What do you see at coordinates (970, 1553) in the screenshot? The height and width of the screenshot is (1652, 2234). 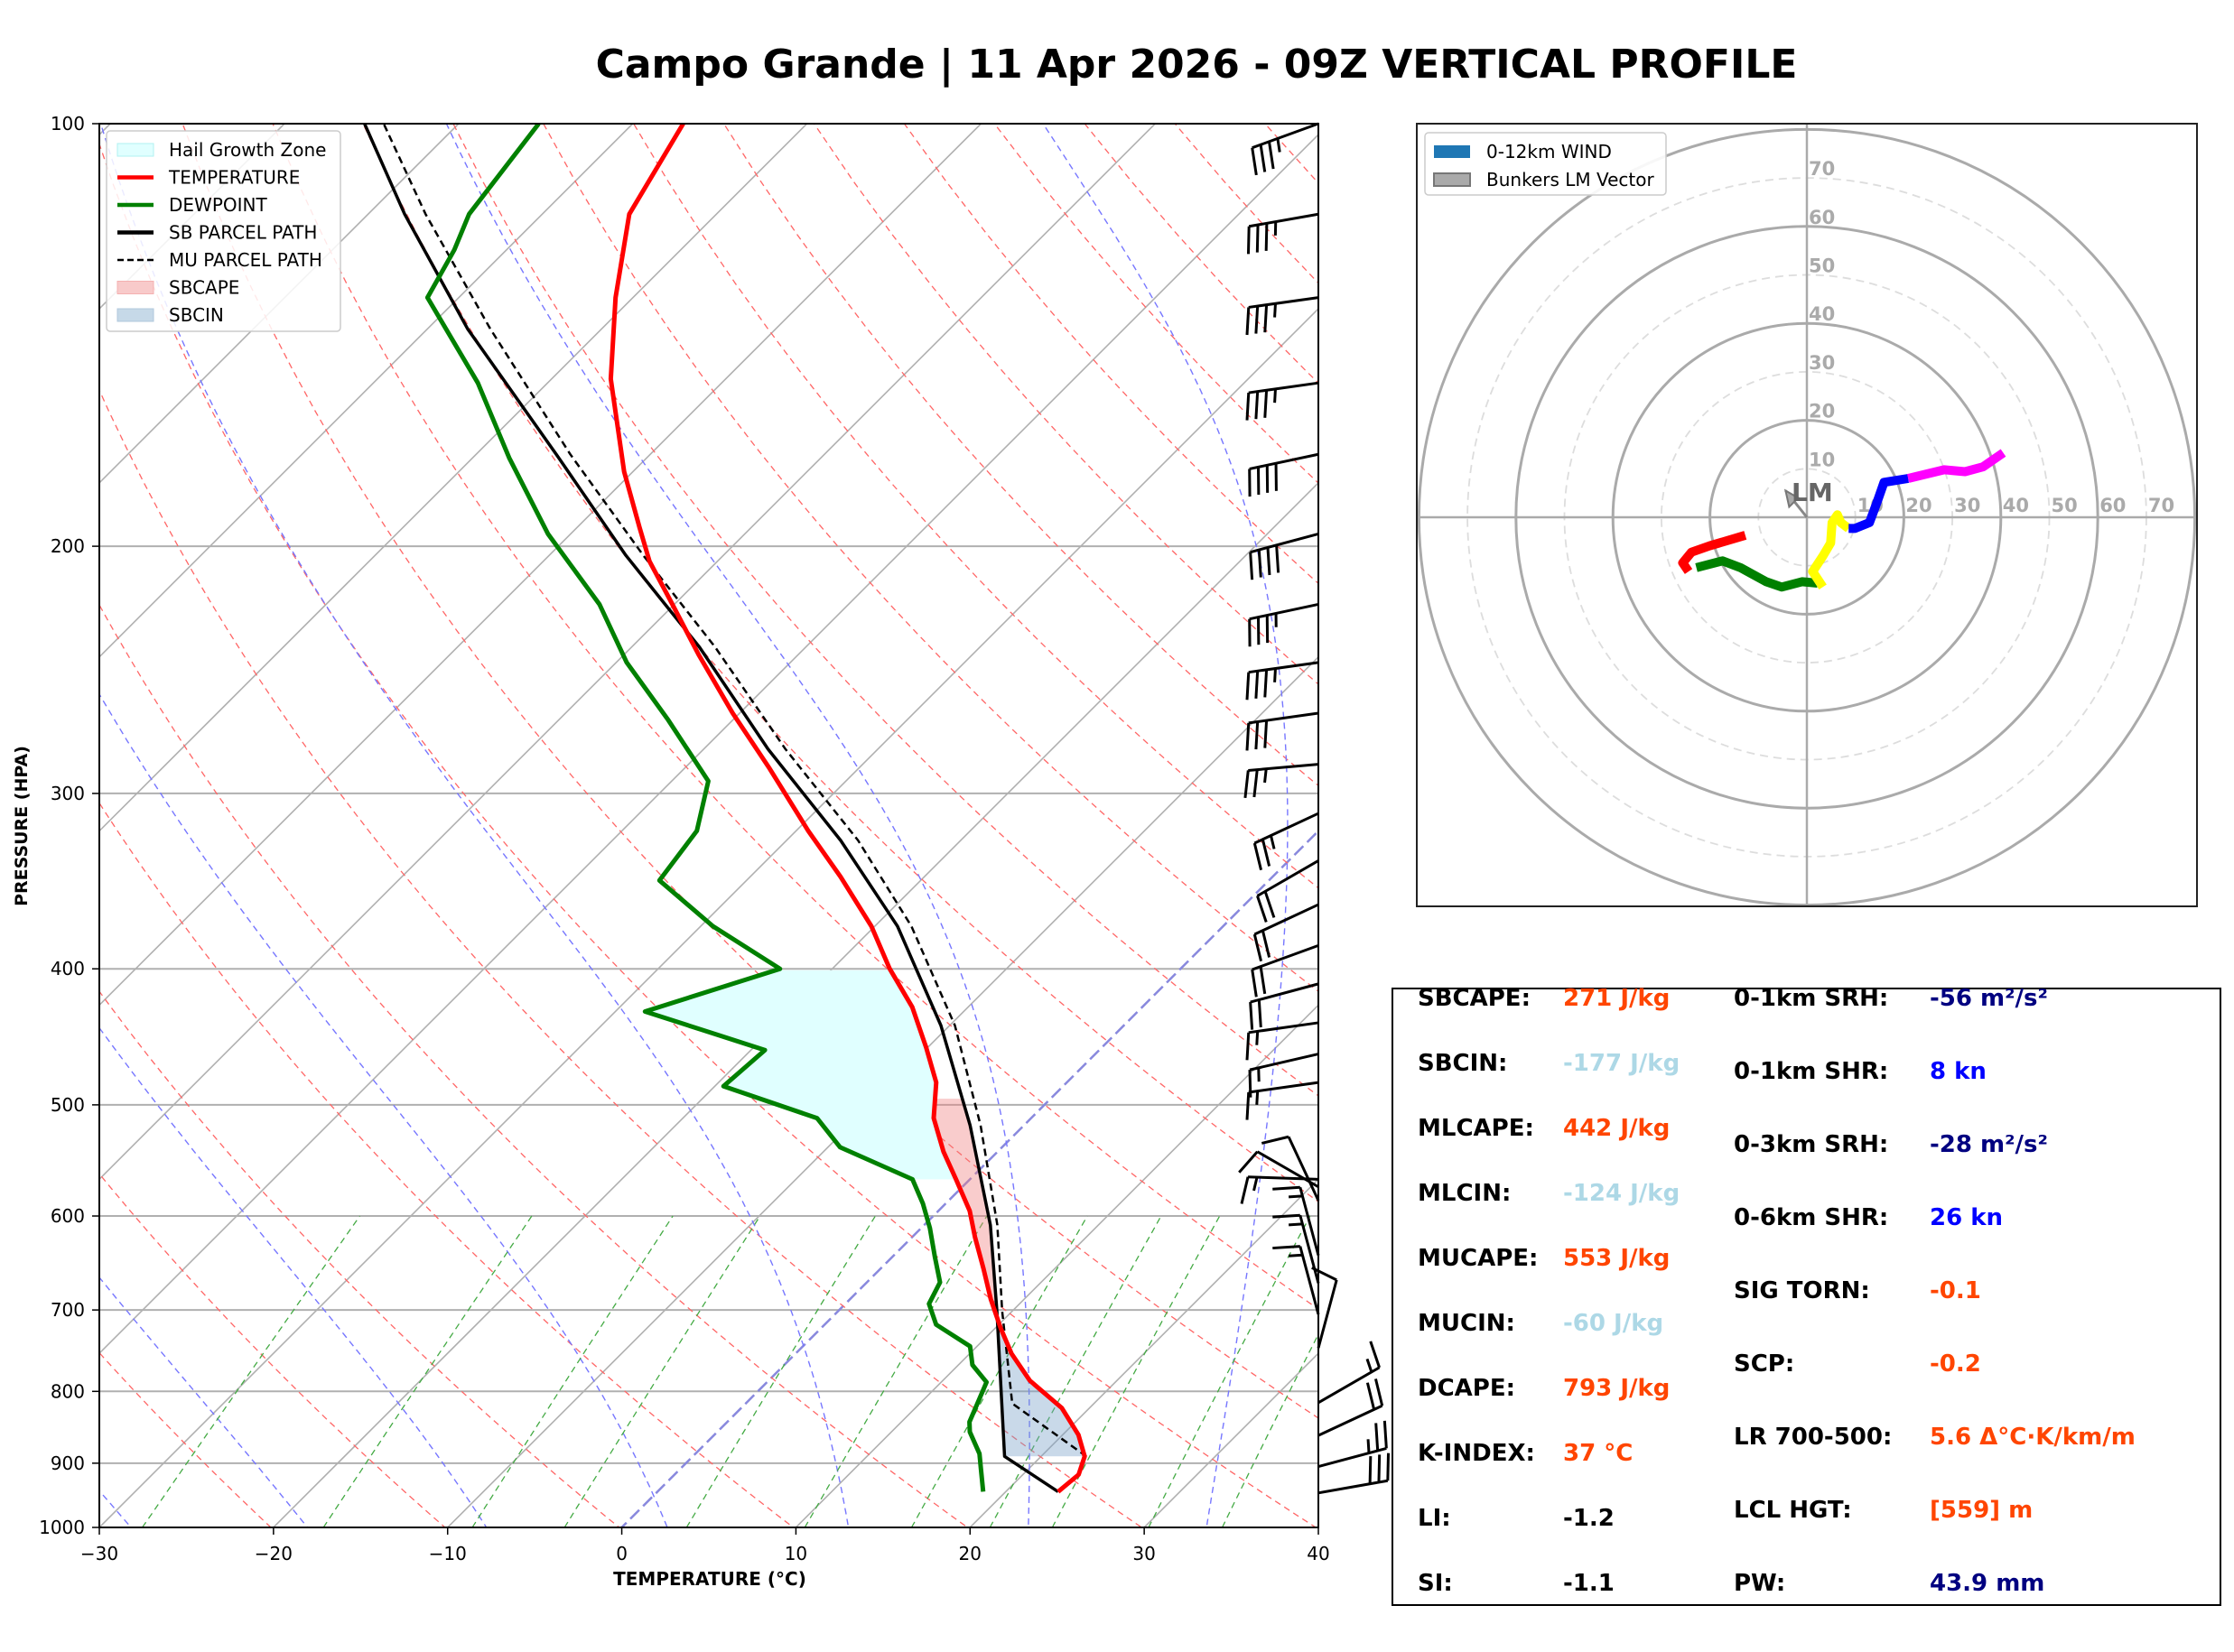 I see `x-tick-label: 20` at bounding box center [970, 1553].